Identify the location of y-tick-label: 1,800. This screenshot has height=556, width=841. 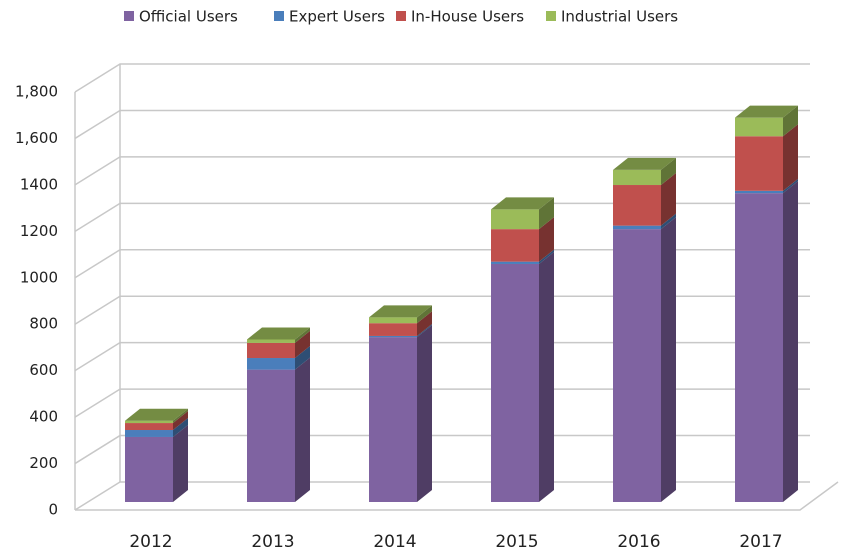
(36, 92).